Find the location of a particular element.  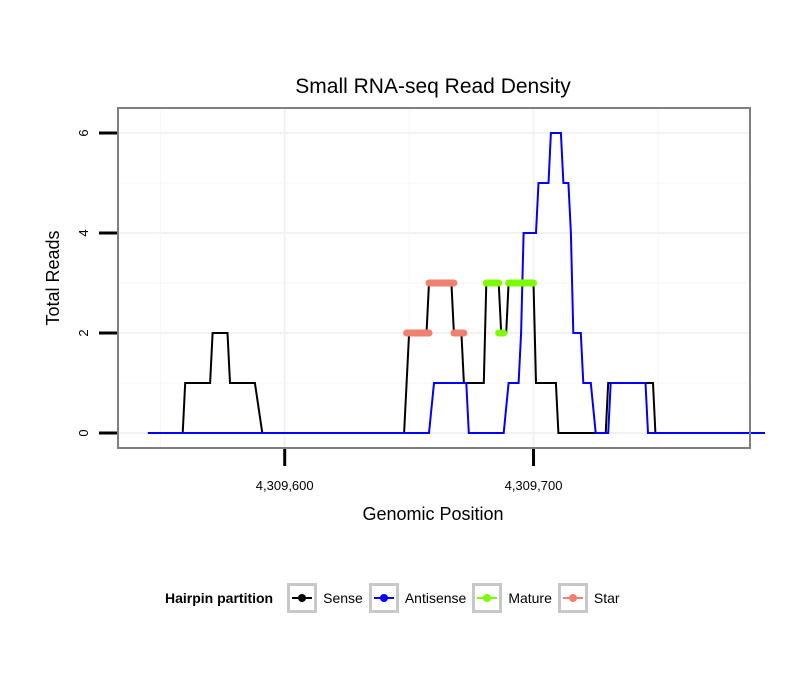

legend-label-sense: Sense is located at coordinates (343, 598).